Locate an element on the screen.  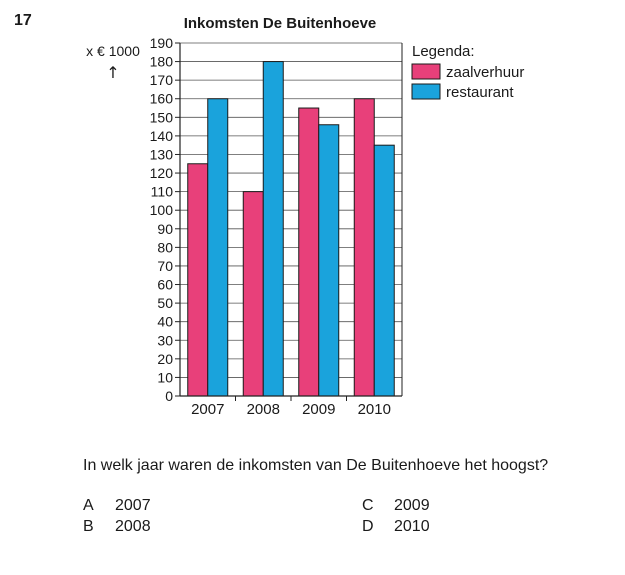
option-c: C 2009 is located at coordinates (396, 506).